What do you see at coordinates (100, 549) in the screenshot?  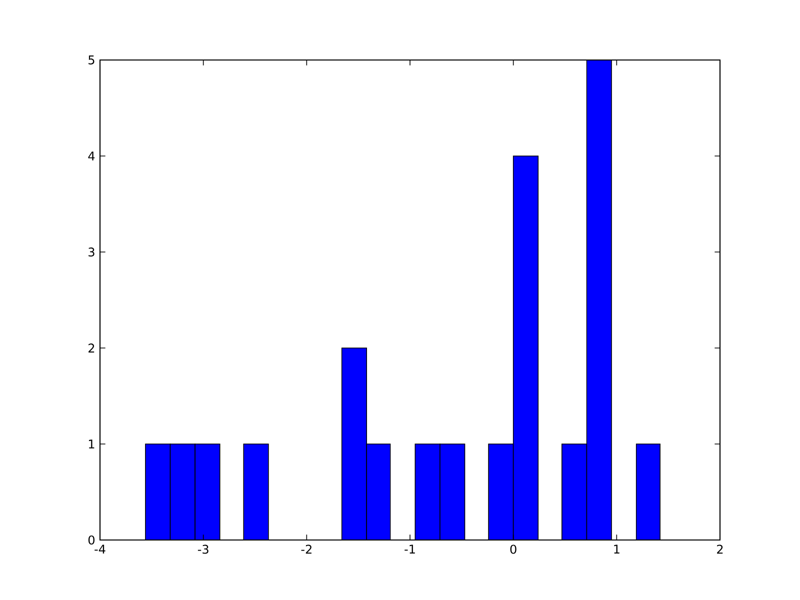 I see `x-tick-label: -4` at bounding box center [100, 549].